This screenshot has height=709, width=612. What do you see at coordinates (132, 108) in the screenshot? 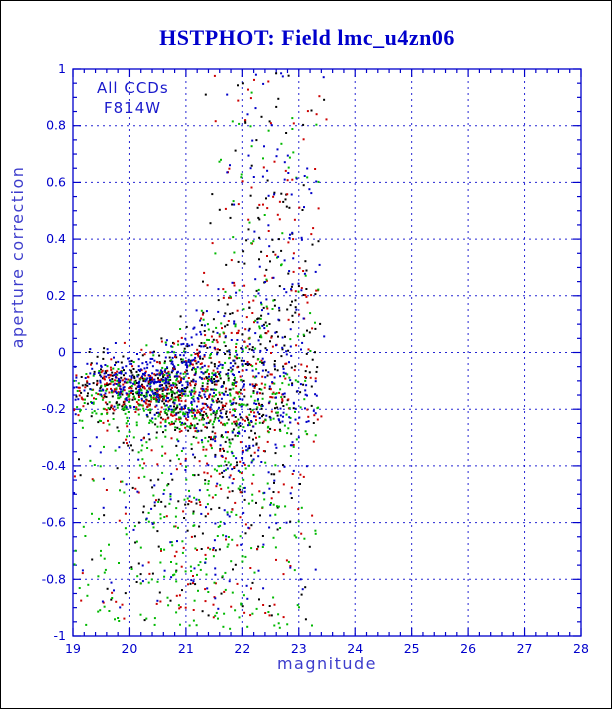
I see `annotation-filter-f814w: F814W` at bounding box center [132, 108].